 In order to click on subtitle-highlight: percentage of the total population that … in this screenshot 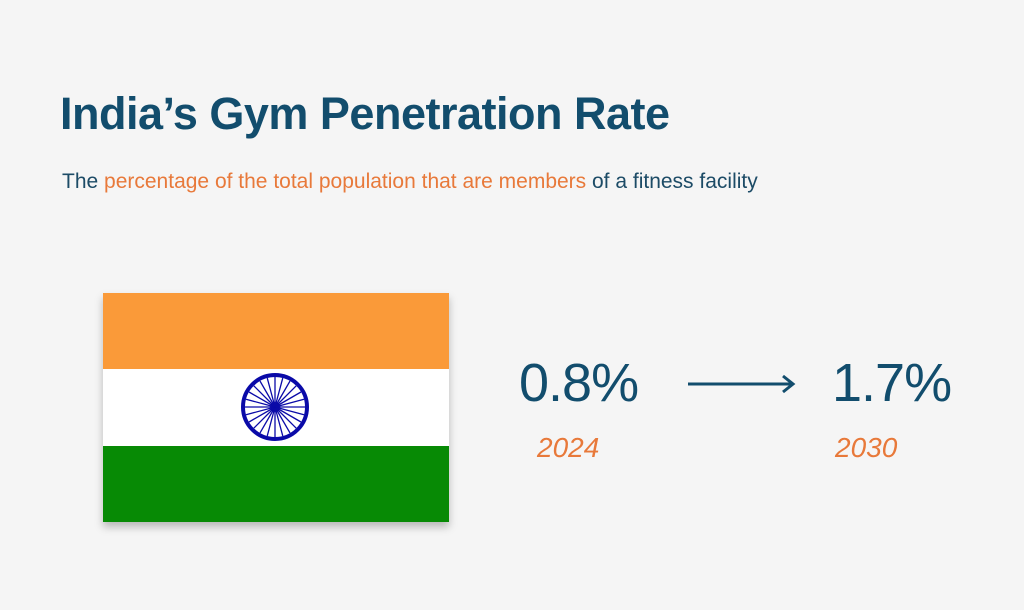, I will do `click(345, 181)`.